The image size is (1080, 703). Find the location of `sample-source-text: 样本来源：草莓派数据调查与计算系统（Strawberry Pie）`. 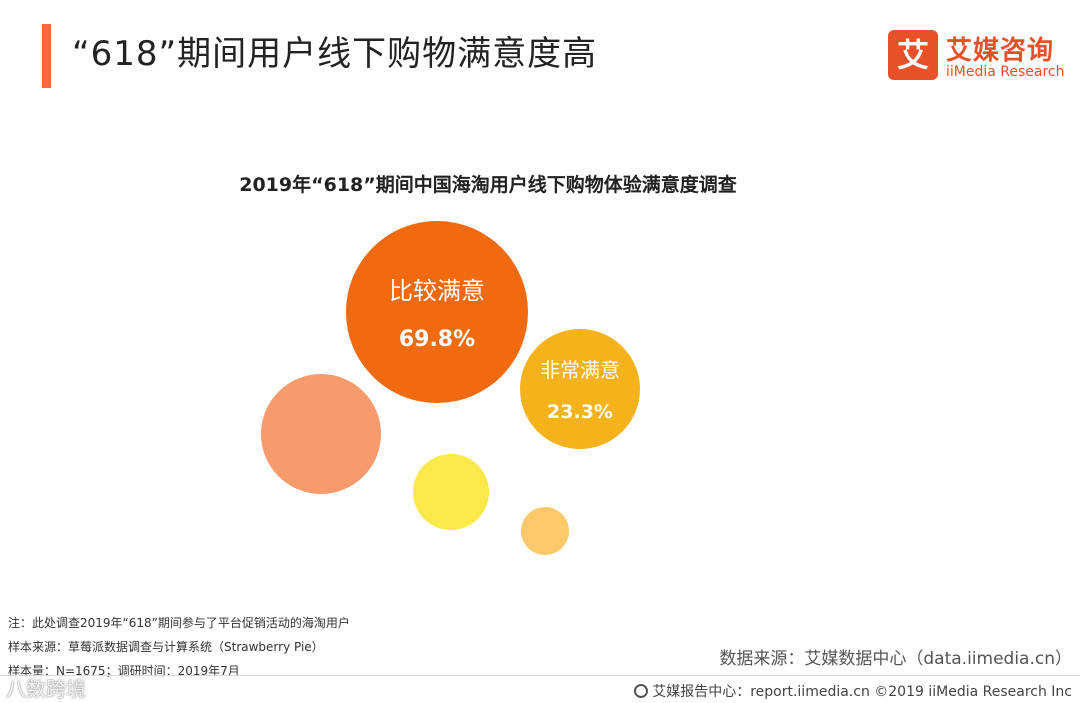

sample-source-text: 样本来源：草莓派数据调查与计算系统（Strawberry Pie） is located at coordinates (166, 647).